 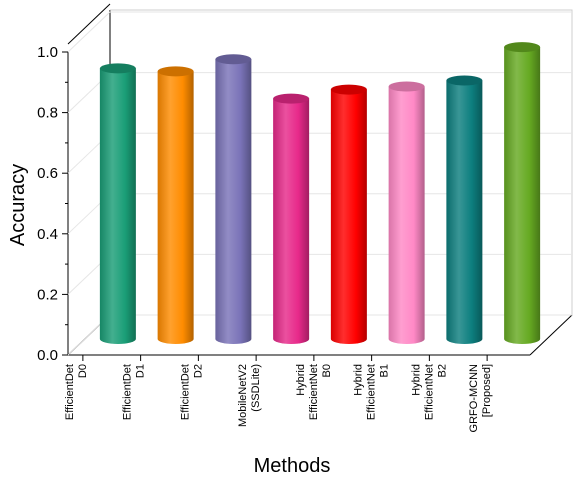 I want to click on y-tick-label: 0.8, so click(x=47, y=113).